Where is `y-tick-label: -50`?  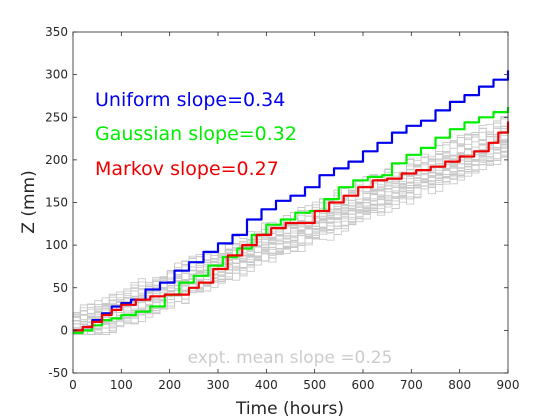
y-tick-label: -50 is located at coordinates (58, 373).